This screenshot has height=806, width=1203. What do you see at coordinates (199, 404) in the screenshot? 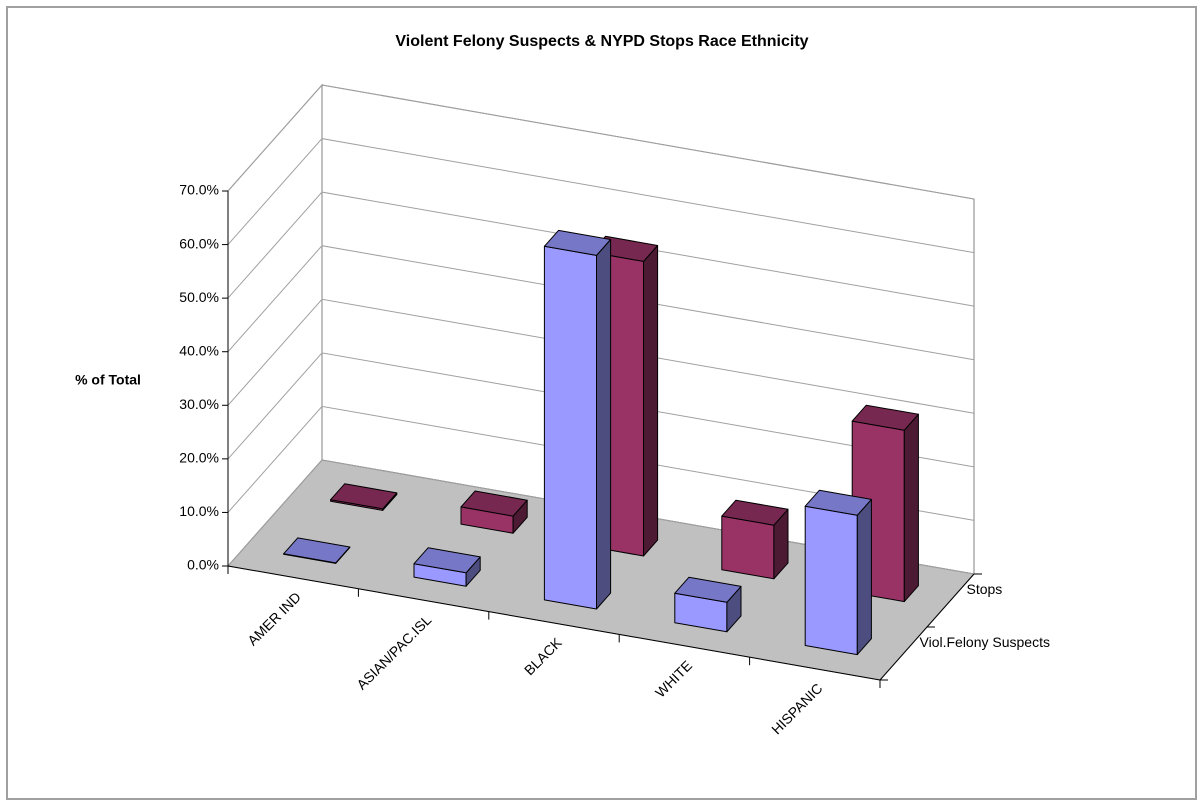
I see `y-tick-label: 30.0%` at bounding box center [199, 404].